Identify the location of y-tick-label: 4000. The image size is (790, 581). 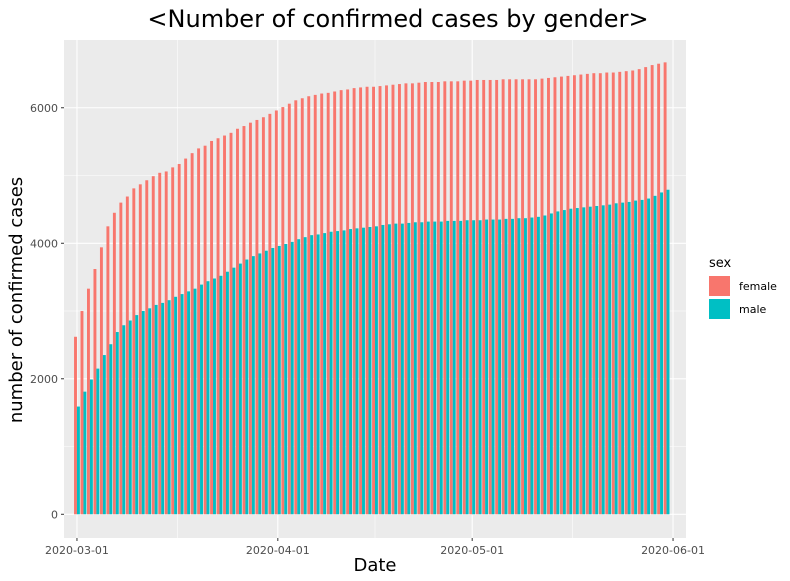
(44, 243).